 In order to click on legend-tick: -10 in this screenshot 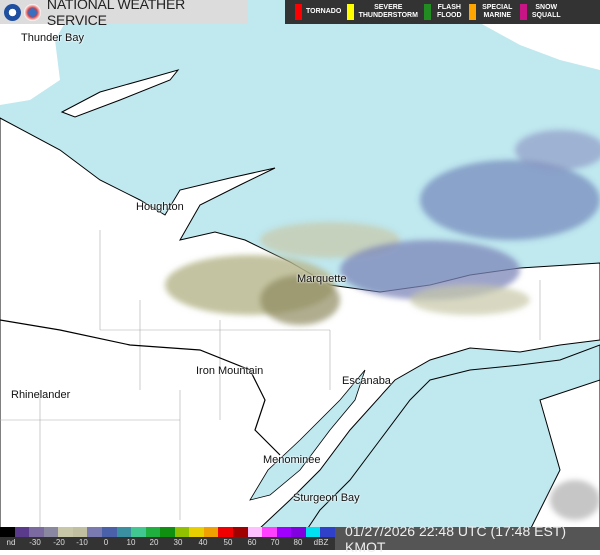, I will do `click(82, 542)`.